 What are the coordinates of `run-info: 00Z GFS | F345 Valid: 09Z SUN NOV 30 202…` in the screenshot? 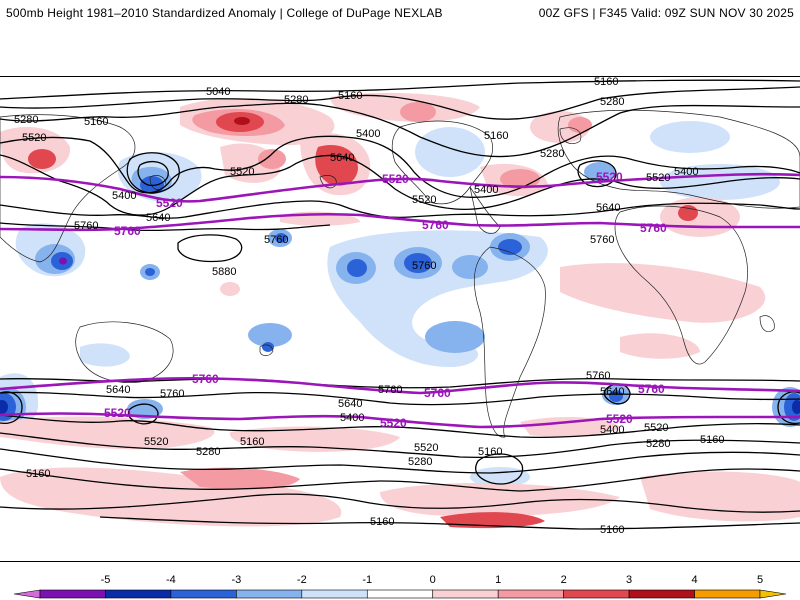 It's located at (666, 13).